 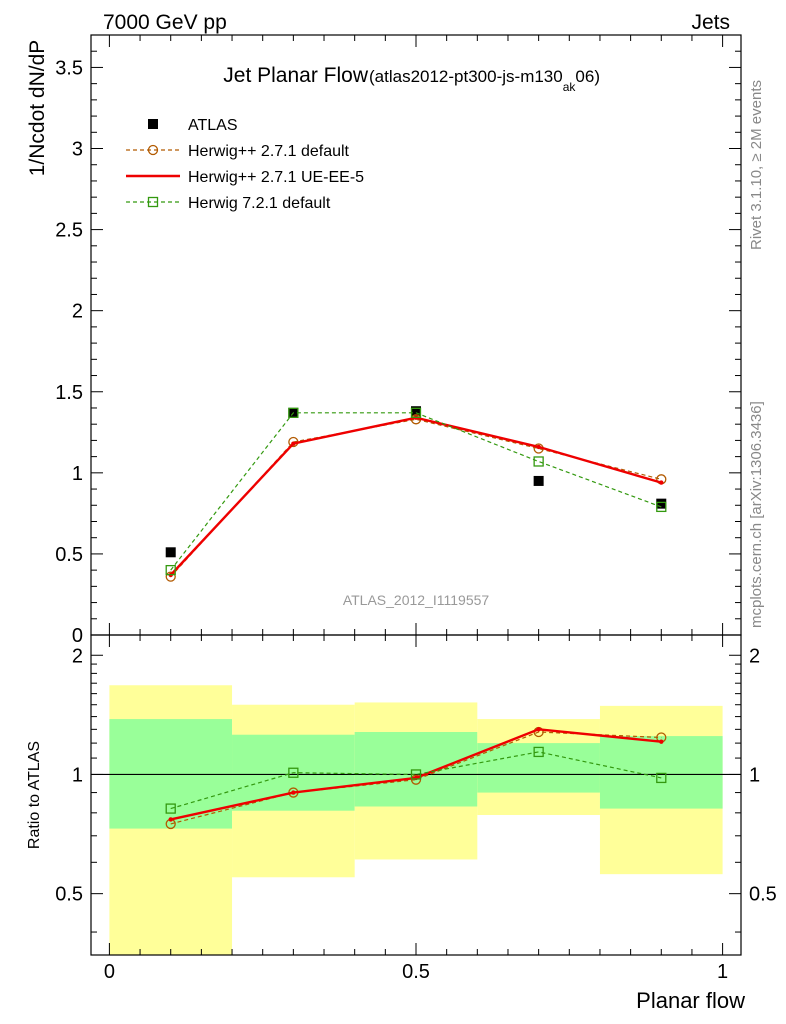 I want to click on main-y-tick-label: 1.5, so click(x=69, y=393).